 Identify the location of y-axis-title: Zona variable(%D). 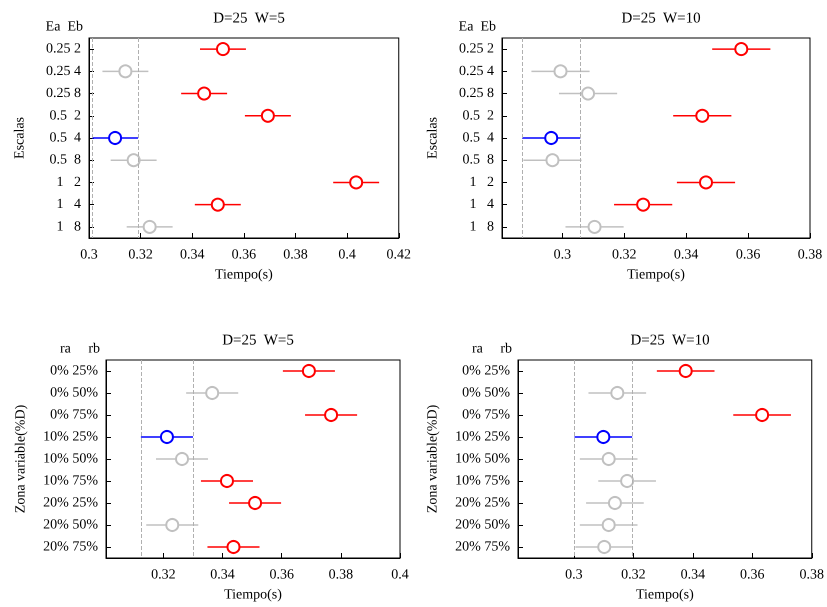
(21, 459).